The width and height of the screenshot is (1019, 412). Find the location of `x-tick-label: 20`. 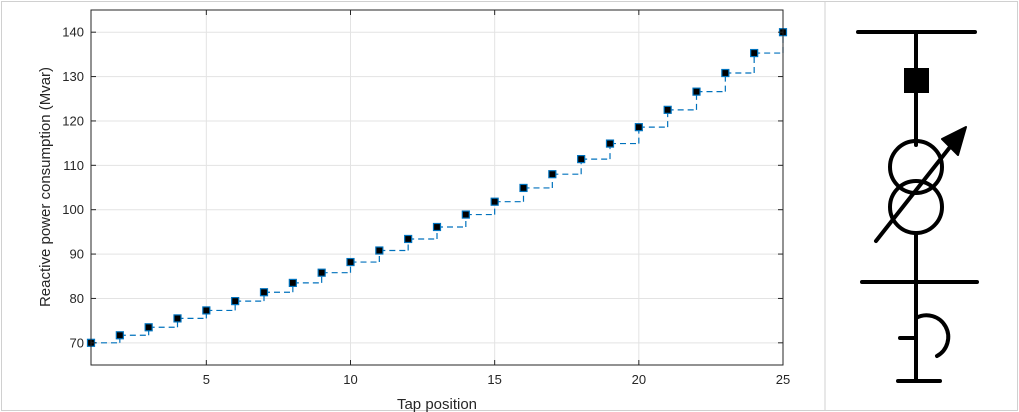

x-tick-label: 20 is located at coordinates (639, 379).